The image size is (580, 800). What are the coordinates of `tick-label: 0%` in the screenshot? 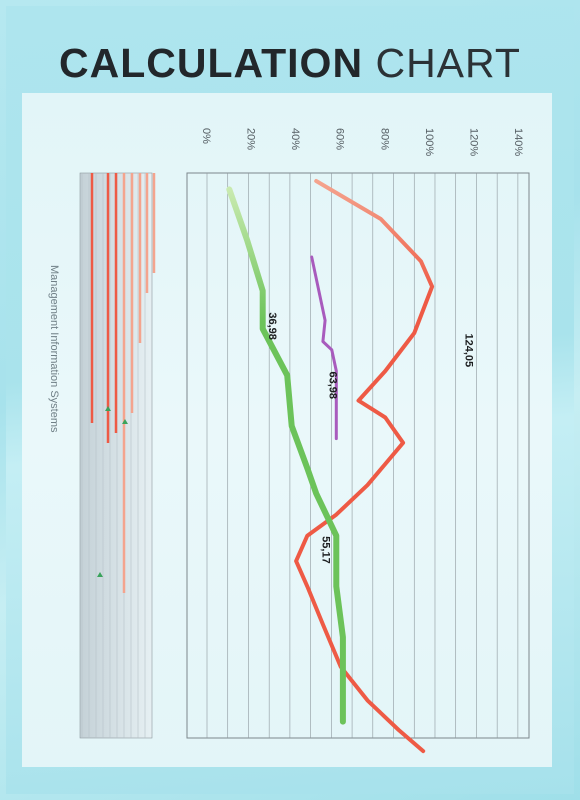 It's located at (206, 136).